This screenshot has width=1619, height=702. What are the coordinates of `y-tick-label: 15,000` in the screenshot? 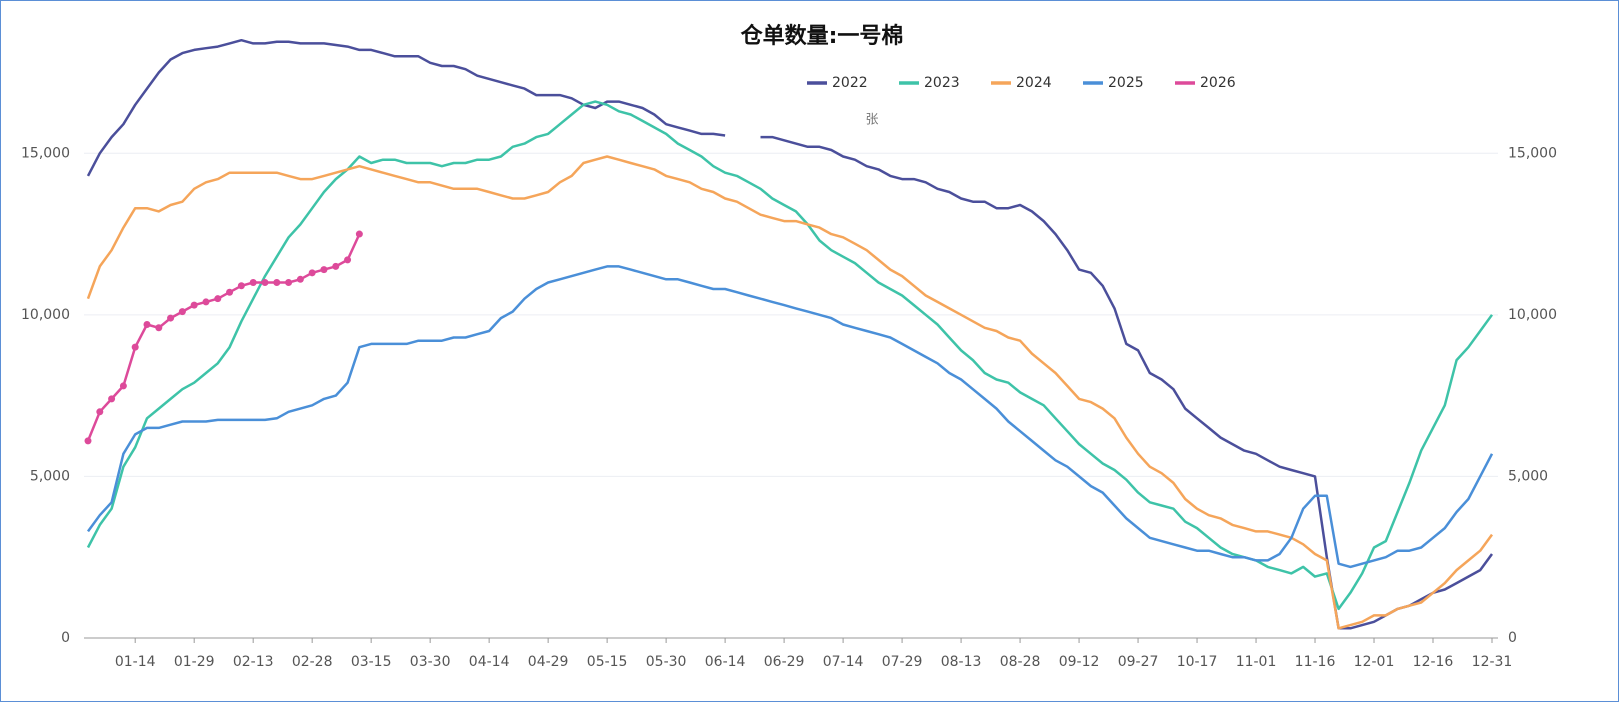 It's located at (45, 153).